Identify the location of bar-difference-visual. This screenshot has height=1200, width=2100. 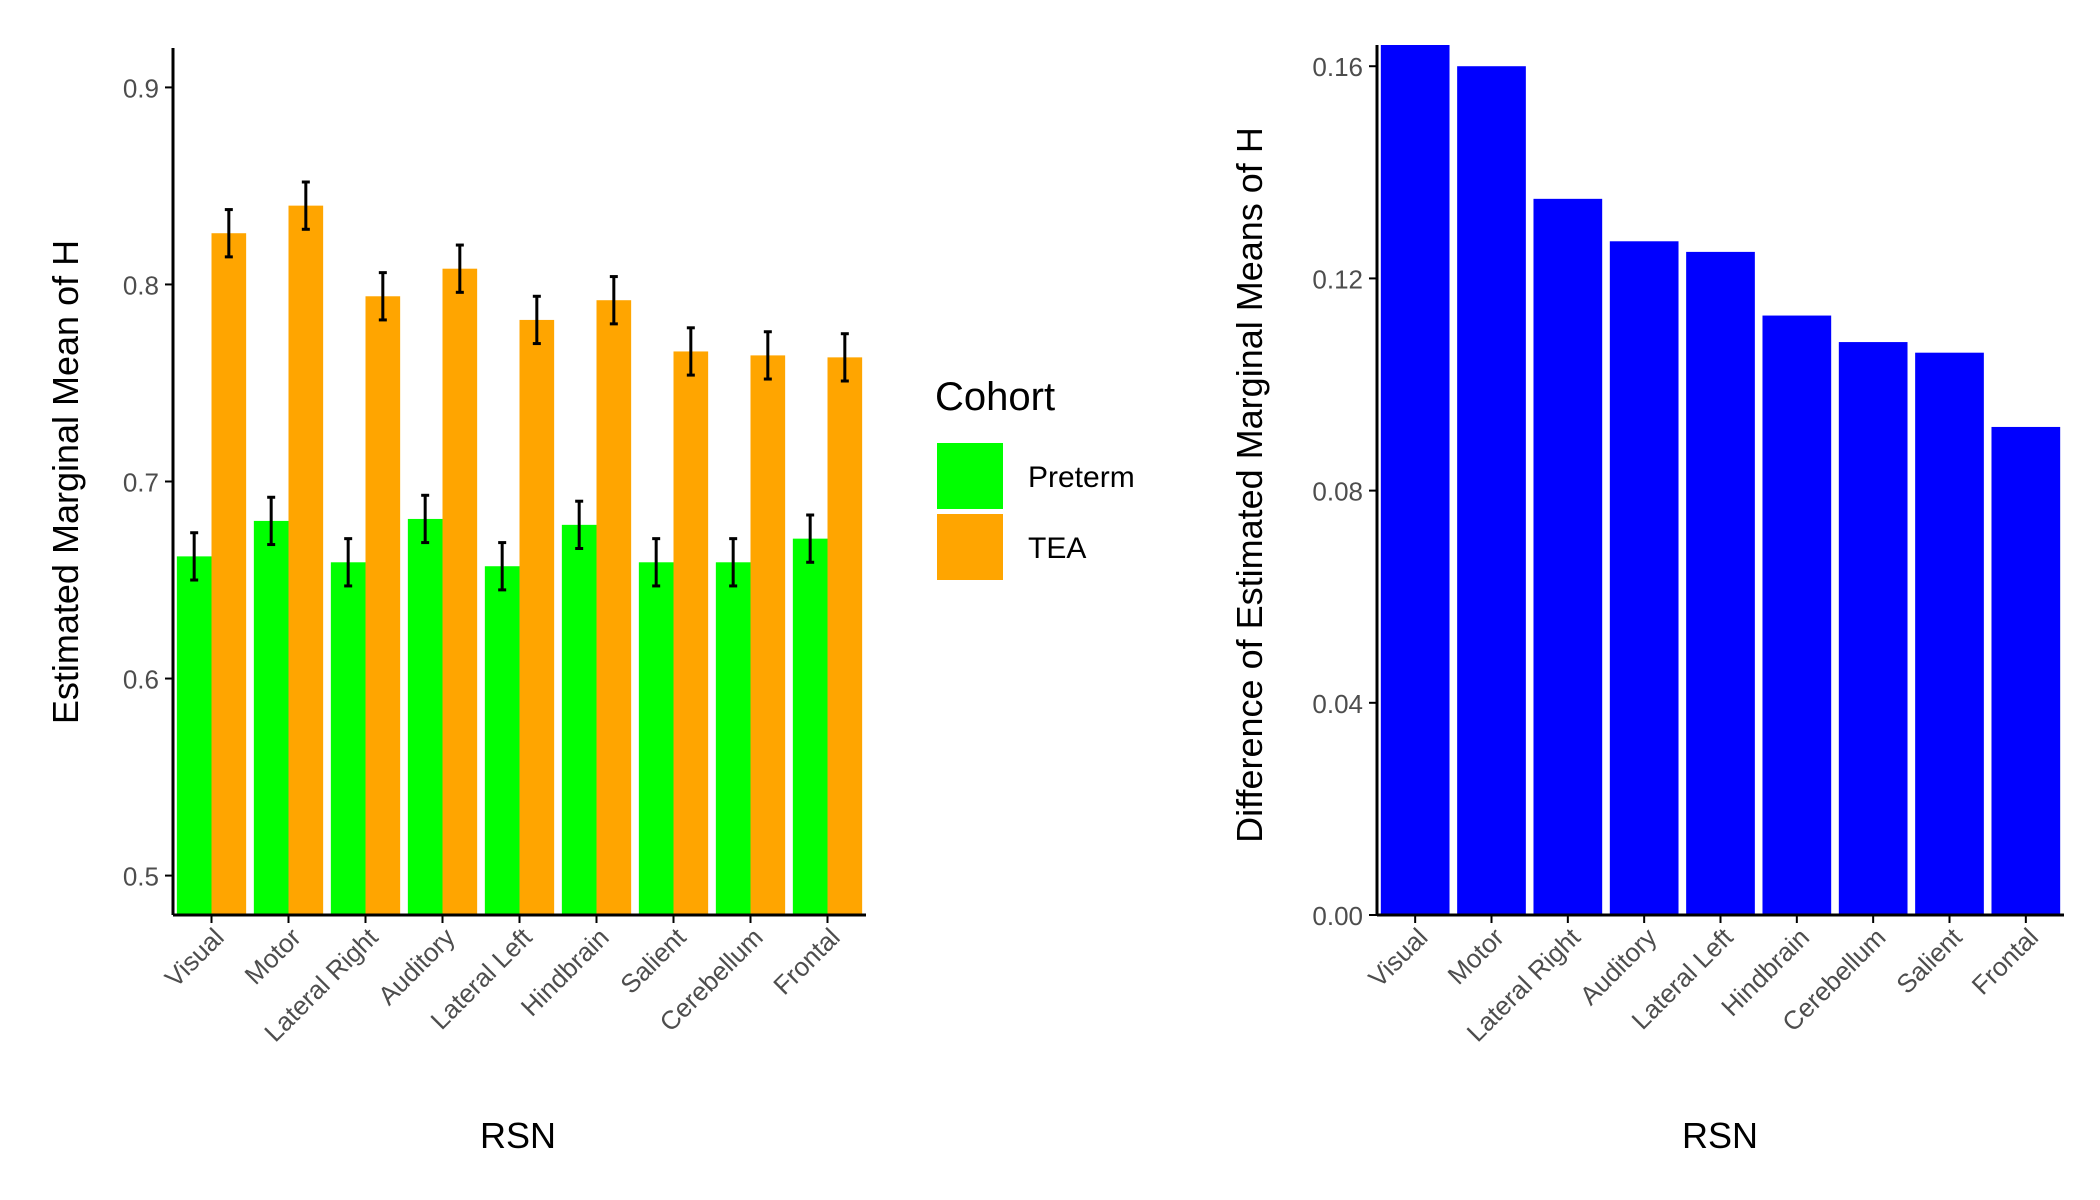
(1415, 480).